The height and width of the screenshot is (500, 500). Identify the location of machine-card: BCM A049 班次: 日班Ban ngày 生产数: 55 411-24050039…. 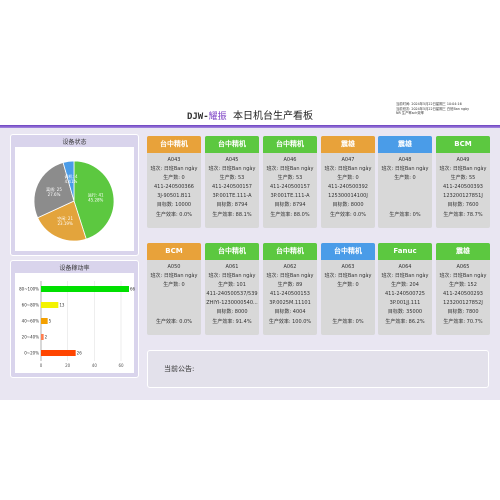
(463, 182).